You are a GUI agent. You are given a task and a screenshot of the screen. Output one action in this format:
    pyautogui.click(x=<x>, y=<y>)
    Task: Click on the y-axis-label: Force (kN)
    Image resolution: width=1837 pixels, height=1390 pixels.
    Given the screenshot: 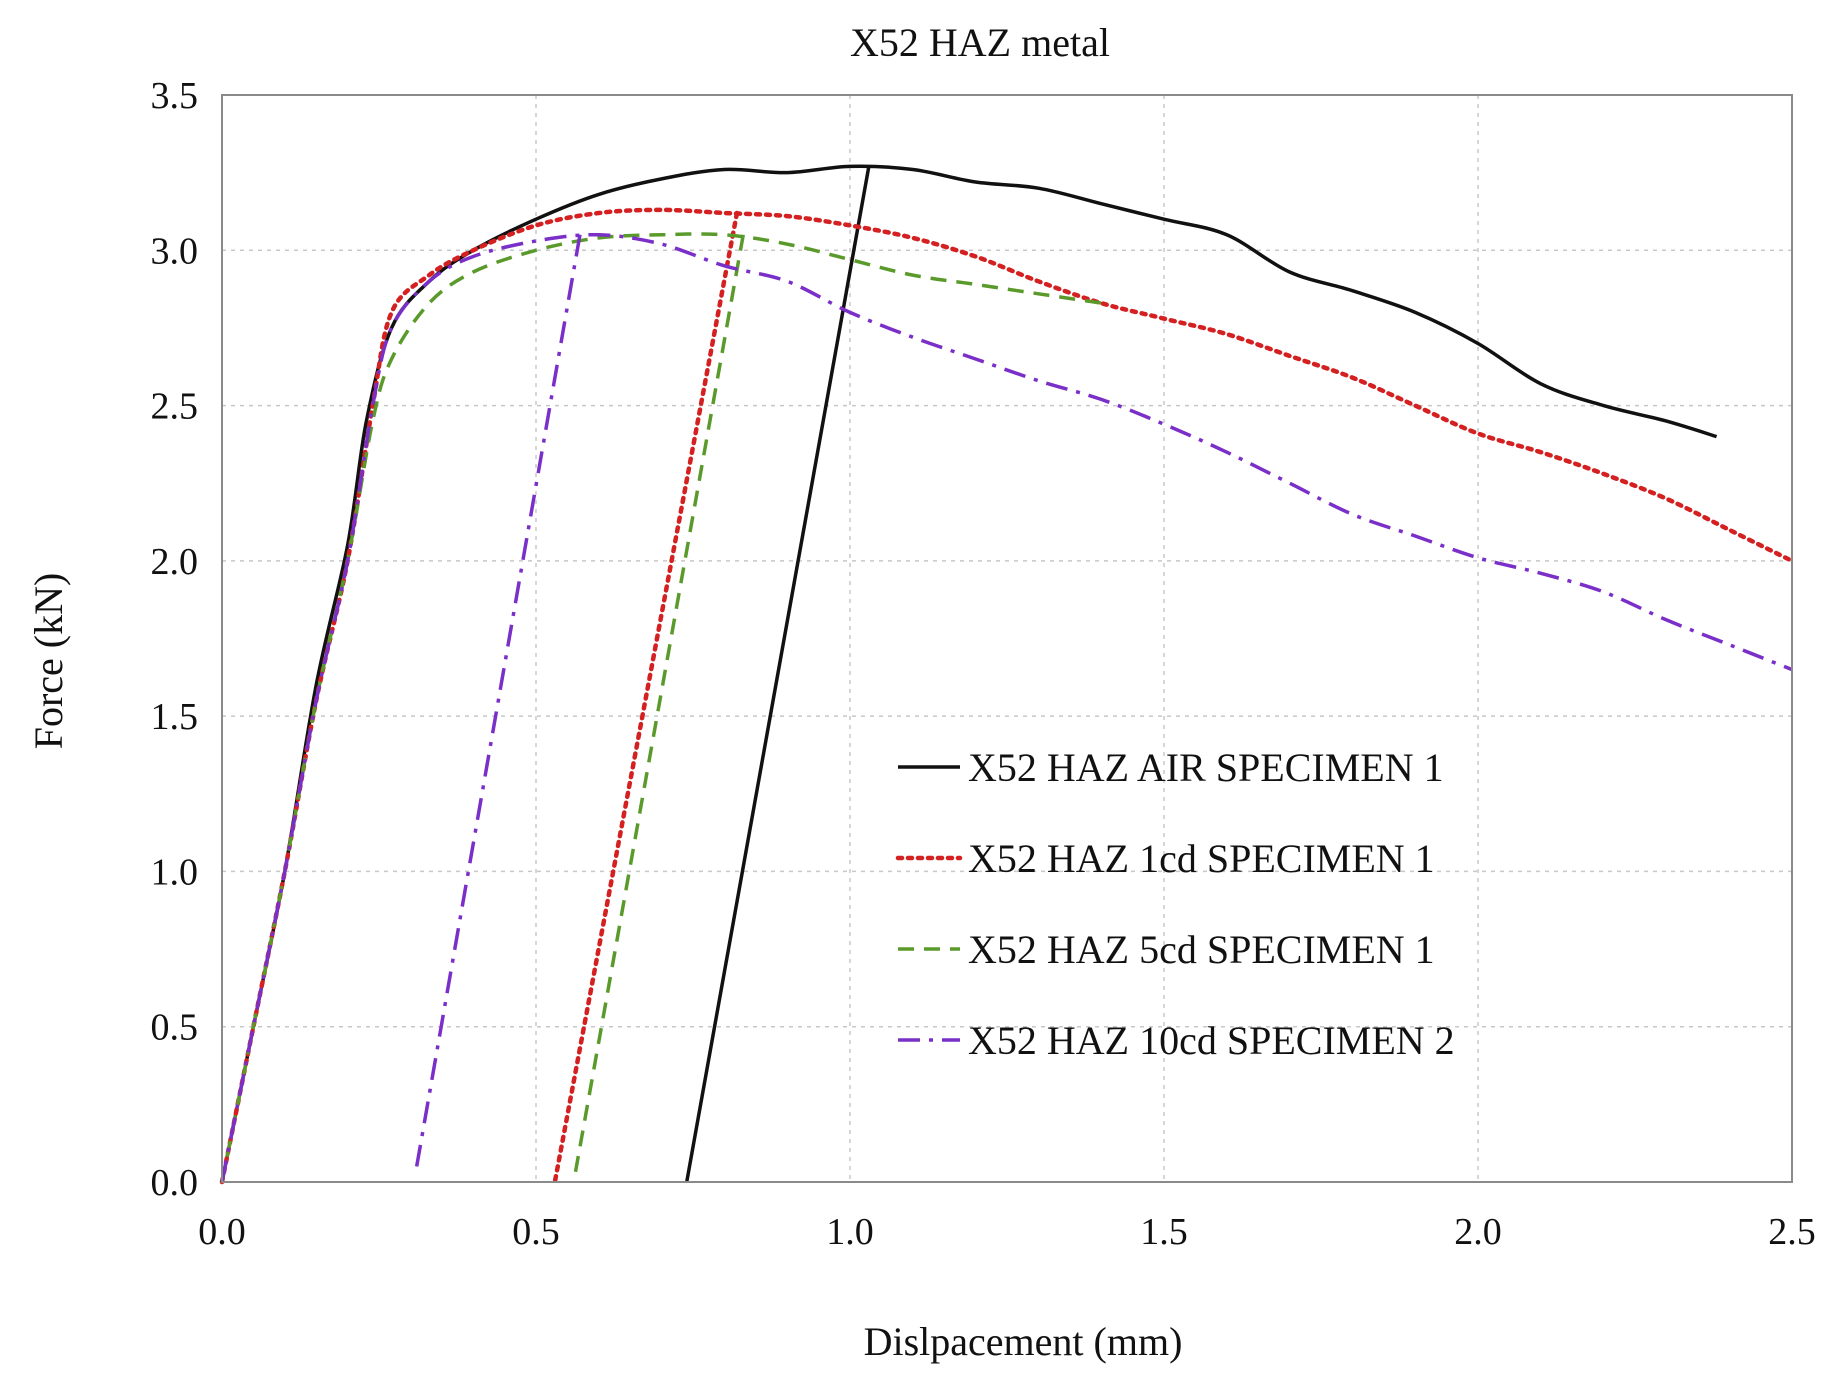 What is the action you would take?
    pyautogui.click(x=48, y=661)
    